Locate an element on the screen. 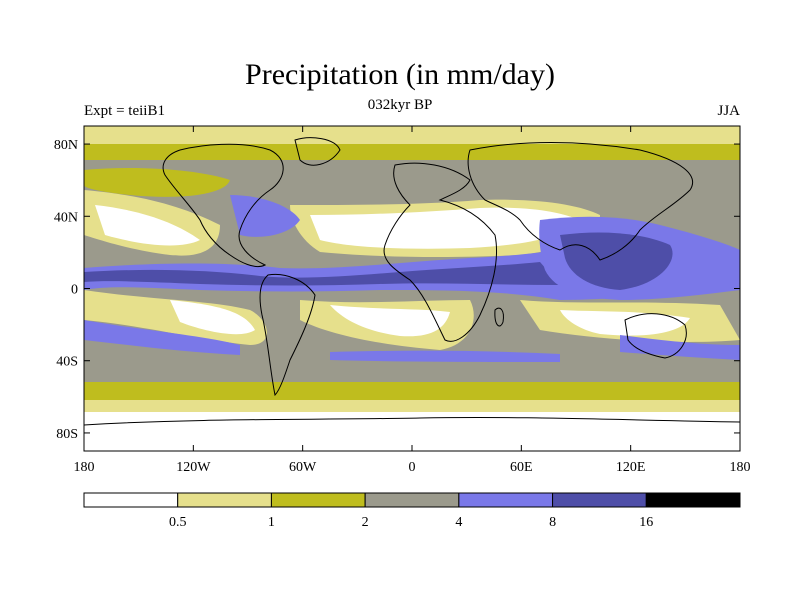 The image size is (800, 600). lat-tick-label: 0 is located at coordinates (74, 290).